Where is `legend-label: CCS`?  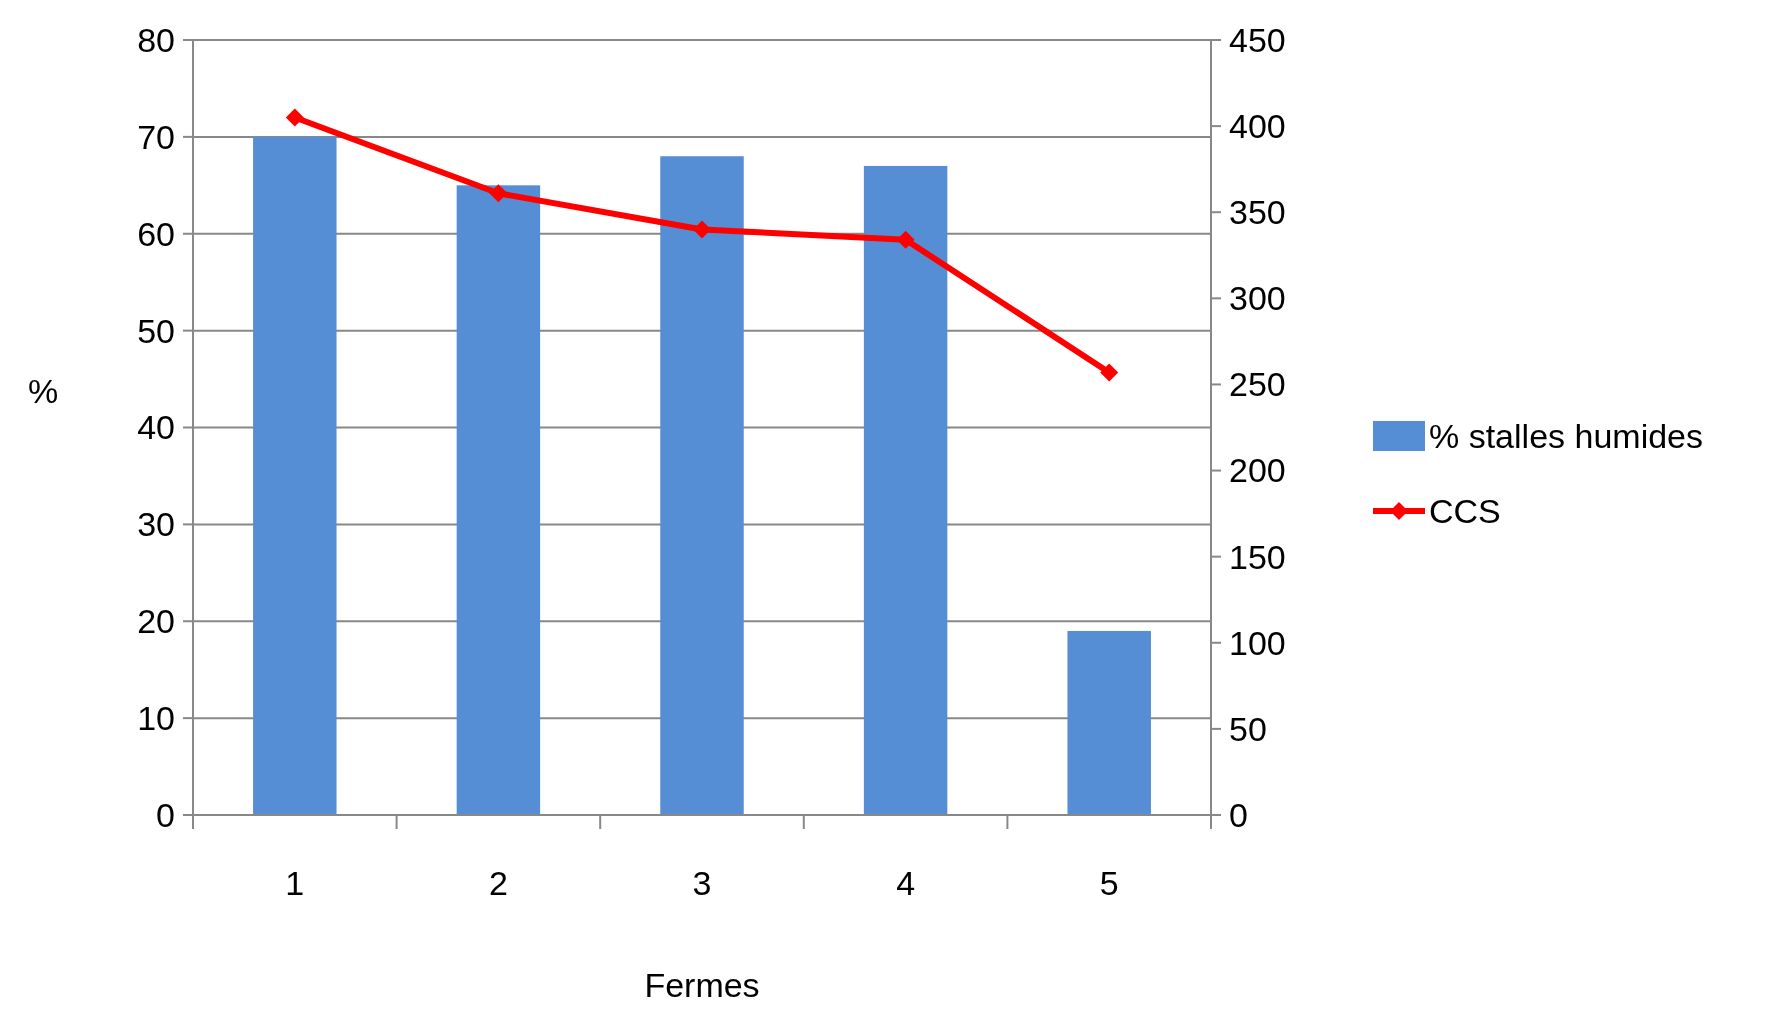 legend-label: CCS is located at coordinates (1465, 510).